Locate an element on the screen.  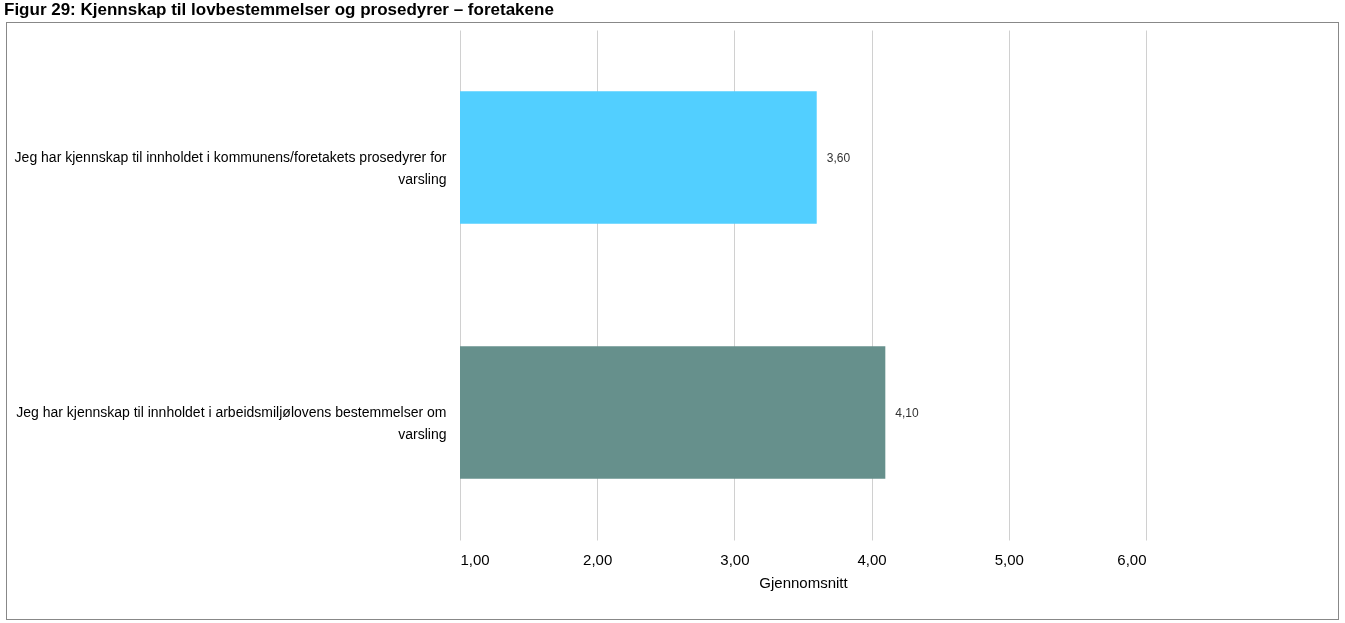
data-label: 3,60 is located at coordinates (838, 157).